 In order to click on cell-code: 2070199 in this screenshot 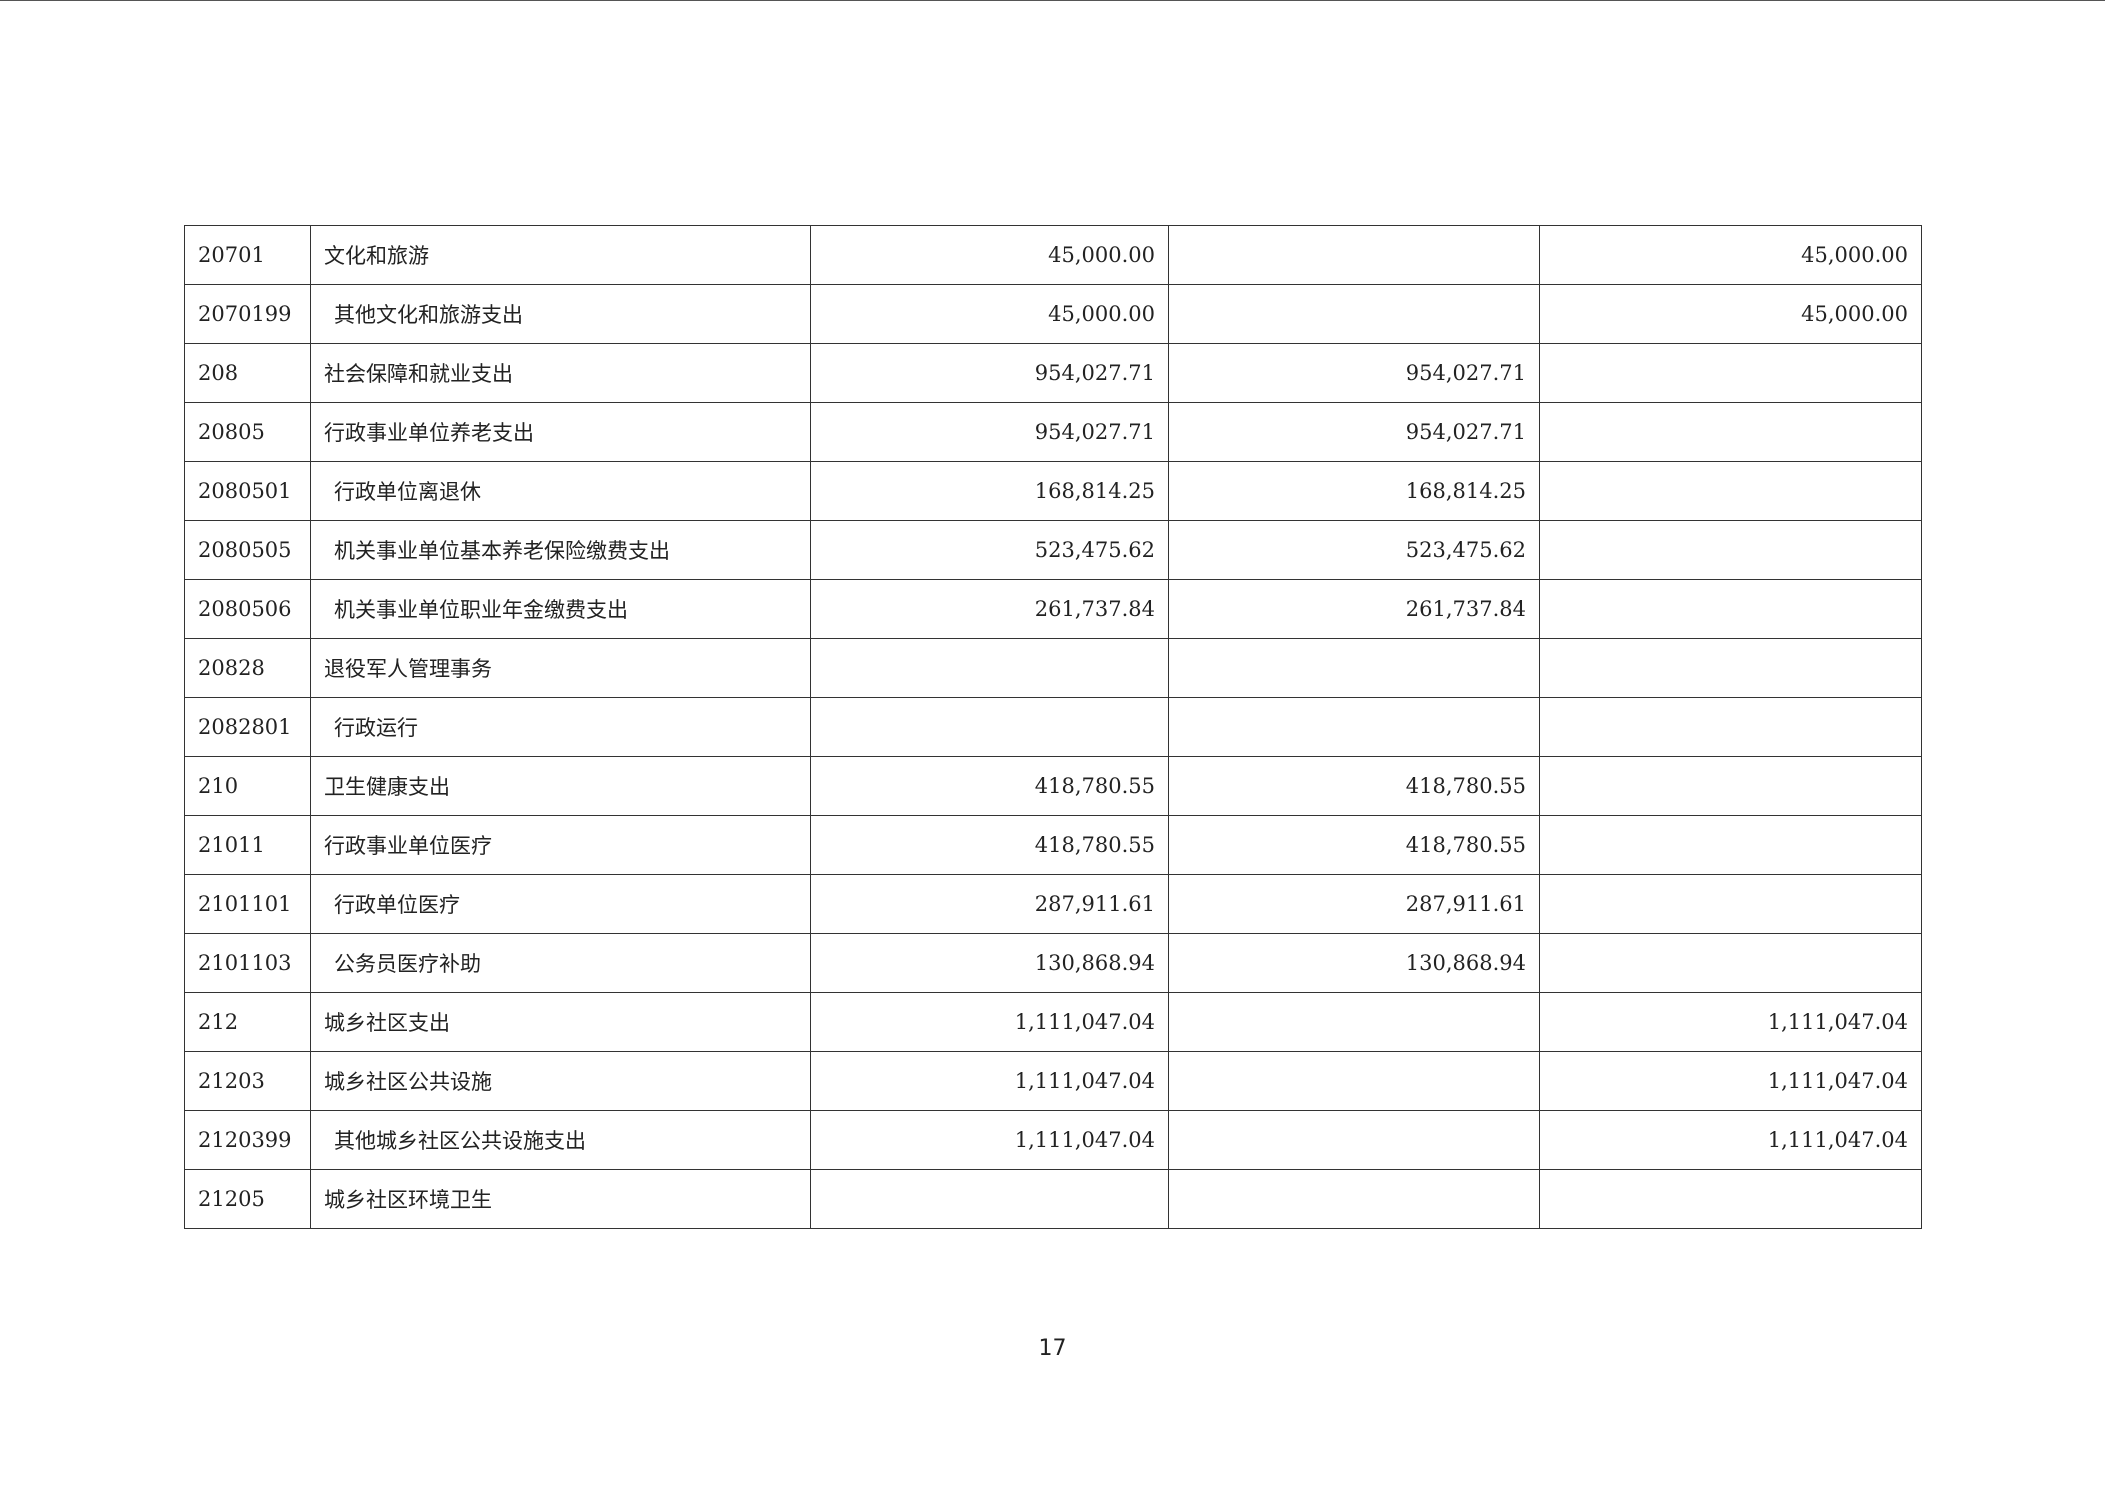, I will do `click(247, 314)`.